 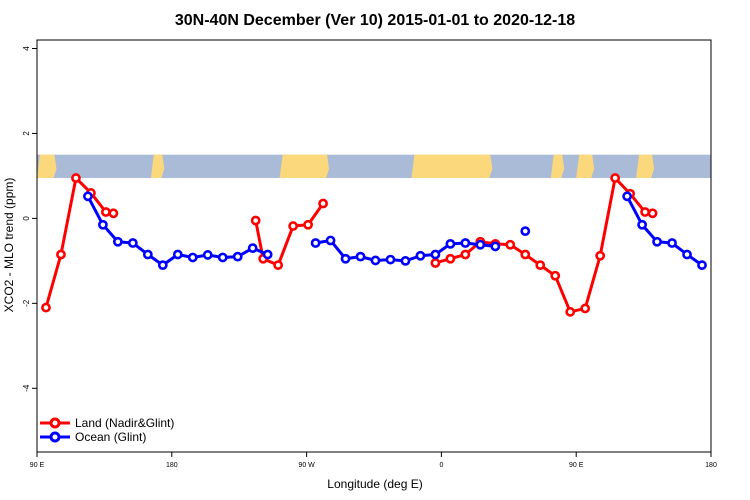 What do you see at coordinates (26, 388) in the screenshot?
I see `y-tick-label-4: -4` at bounding box center [26, 388].